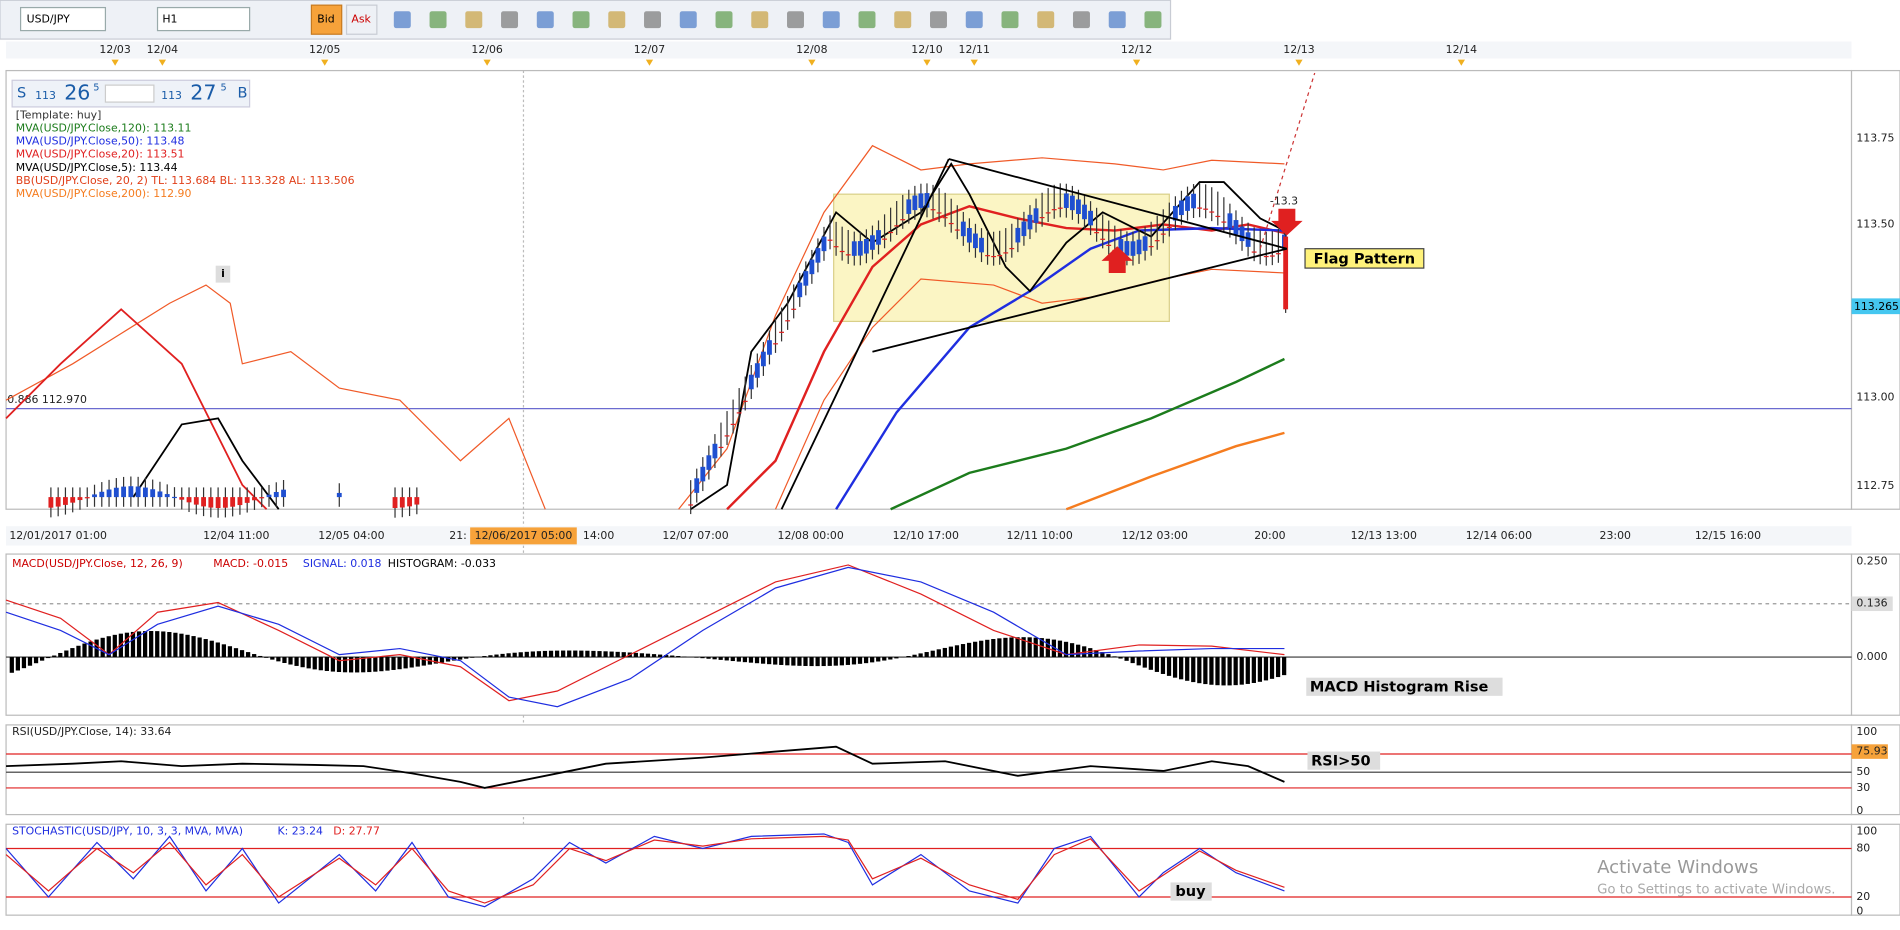 Image resolution: width=1900 pixels, height=930 pixels. What do you see at coordinates (129, 93) in the screenshot?
I see `lot-input` at bounding box center [129, 93].